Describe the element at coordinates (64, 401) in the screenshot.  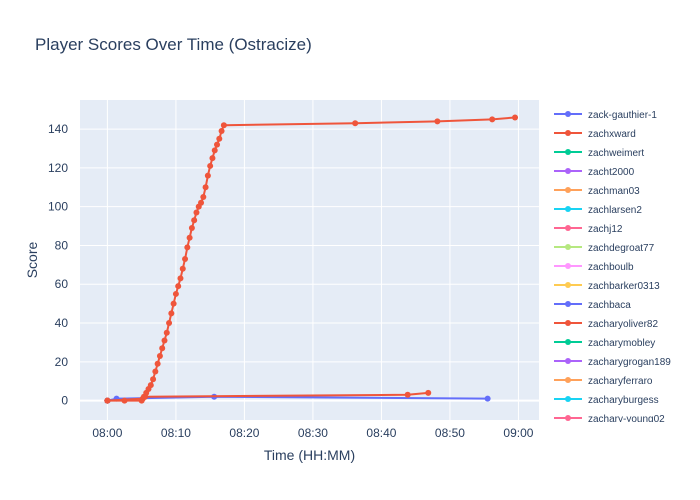
I see `y-tick-label: 0` at that location.